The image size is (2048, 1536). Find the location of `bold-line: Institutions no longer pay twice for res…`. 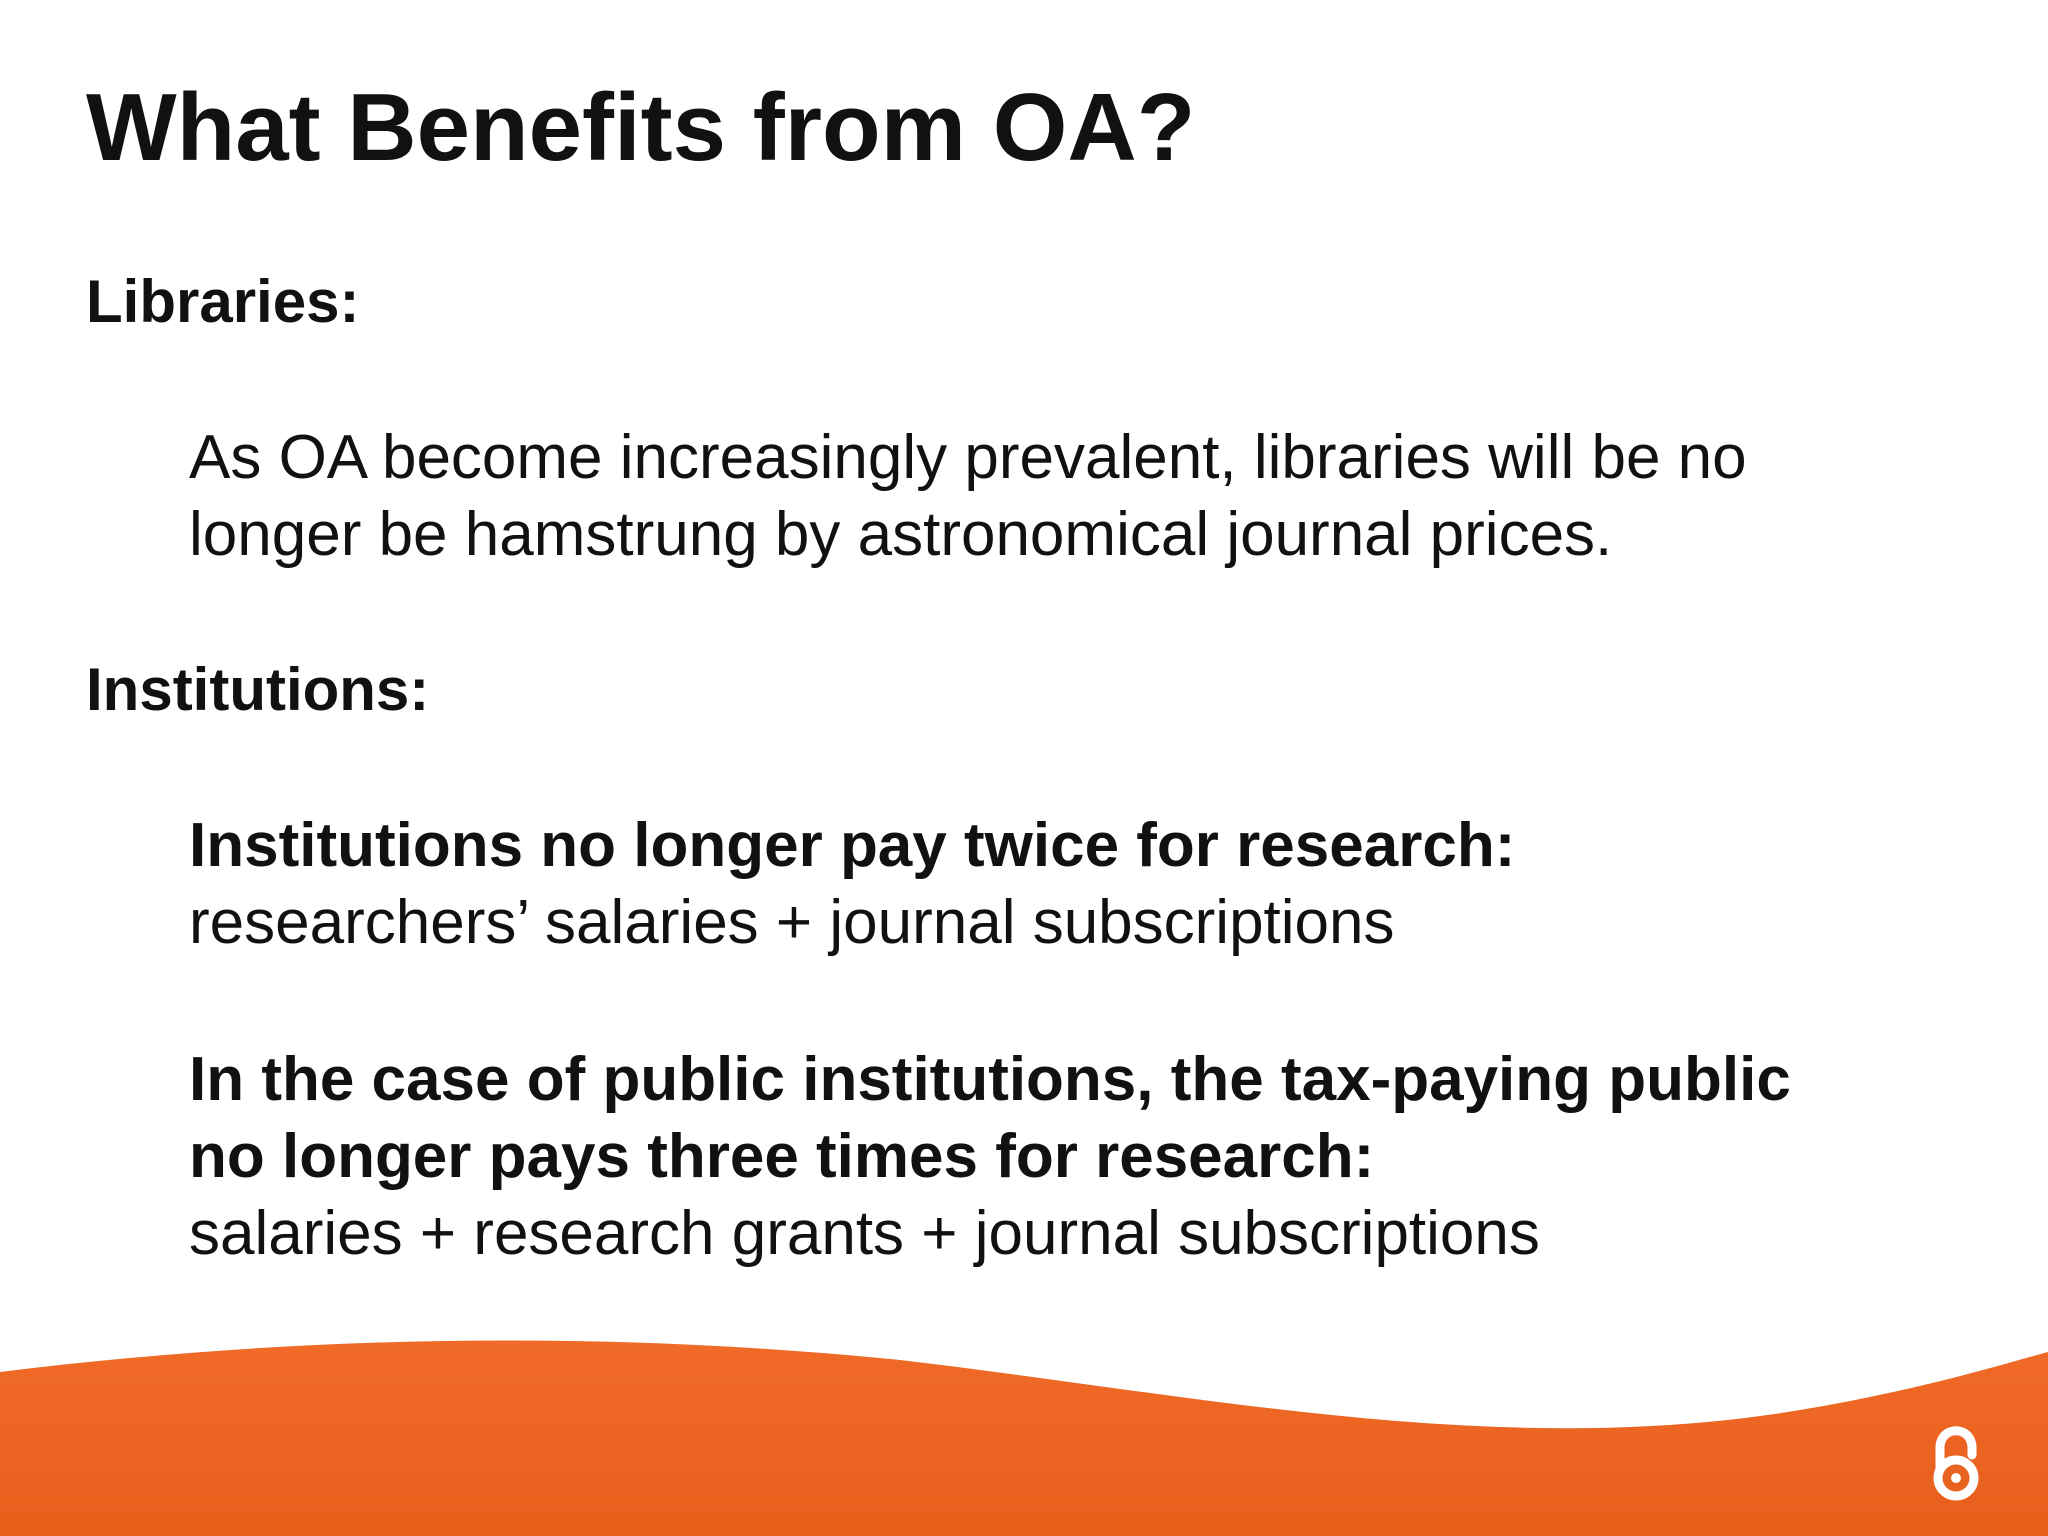

bold-line: Institutions no longer pay twice for res… is located at coordinates (852, 845).